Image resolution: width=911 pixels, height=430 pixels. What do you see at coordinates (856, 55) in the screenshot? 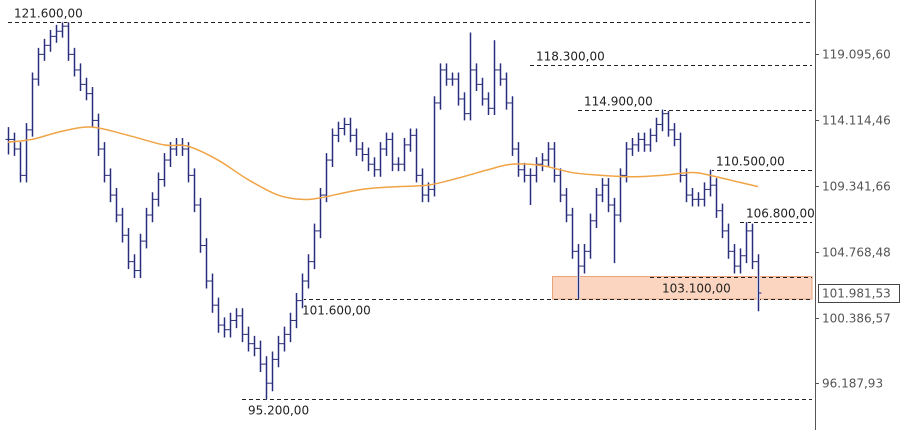
I see `axis-tick-label: 119.095,60` at bounding box center [856, 55].